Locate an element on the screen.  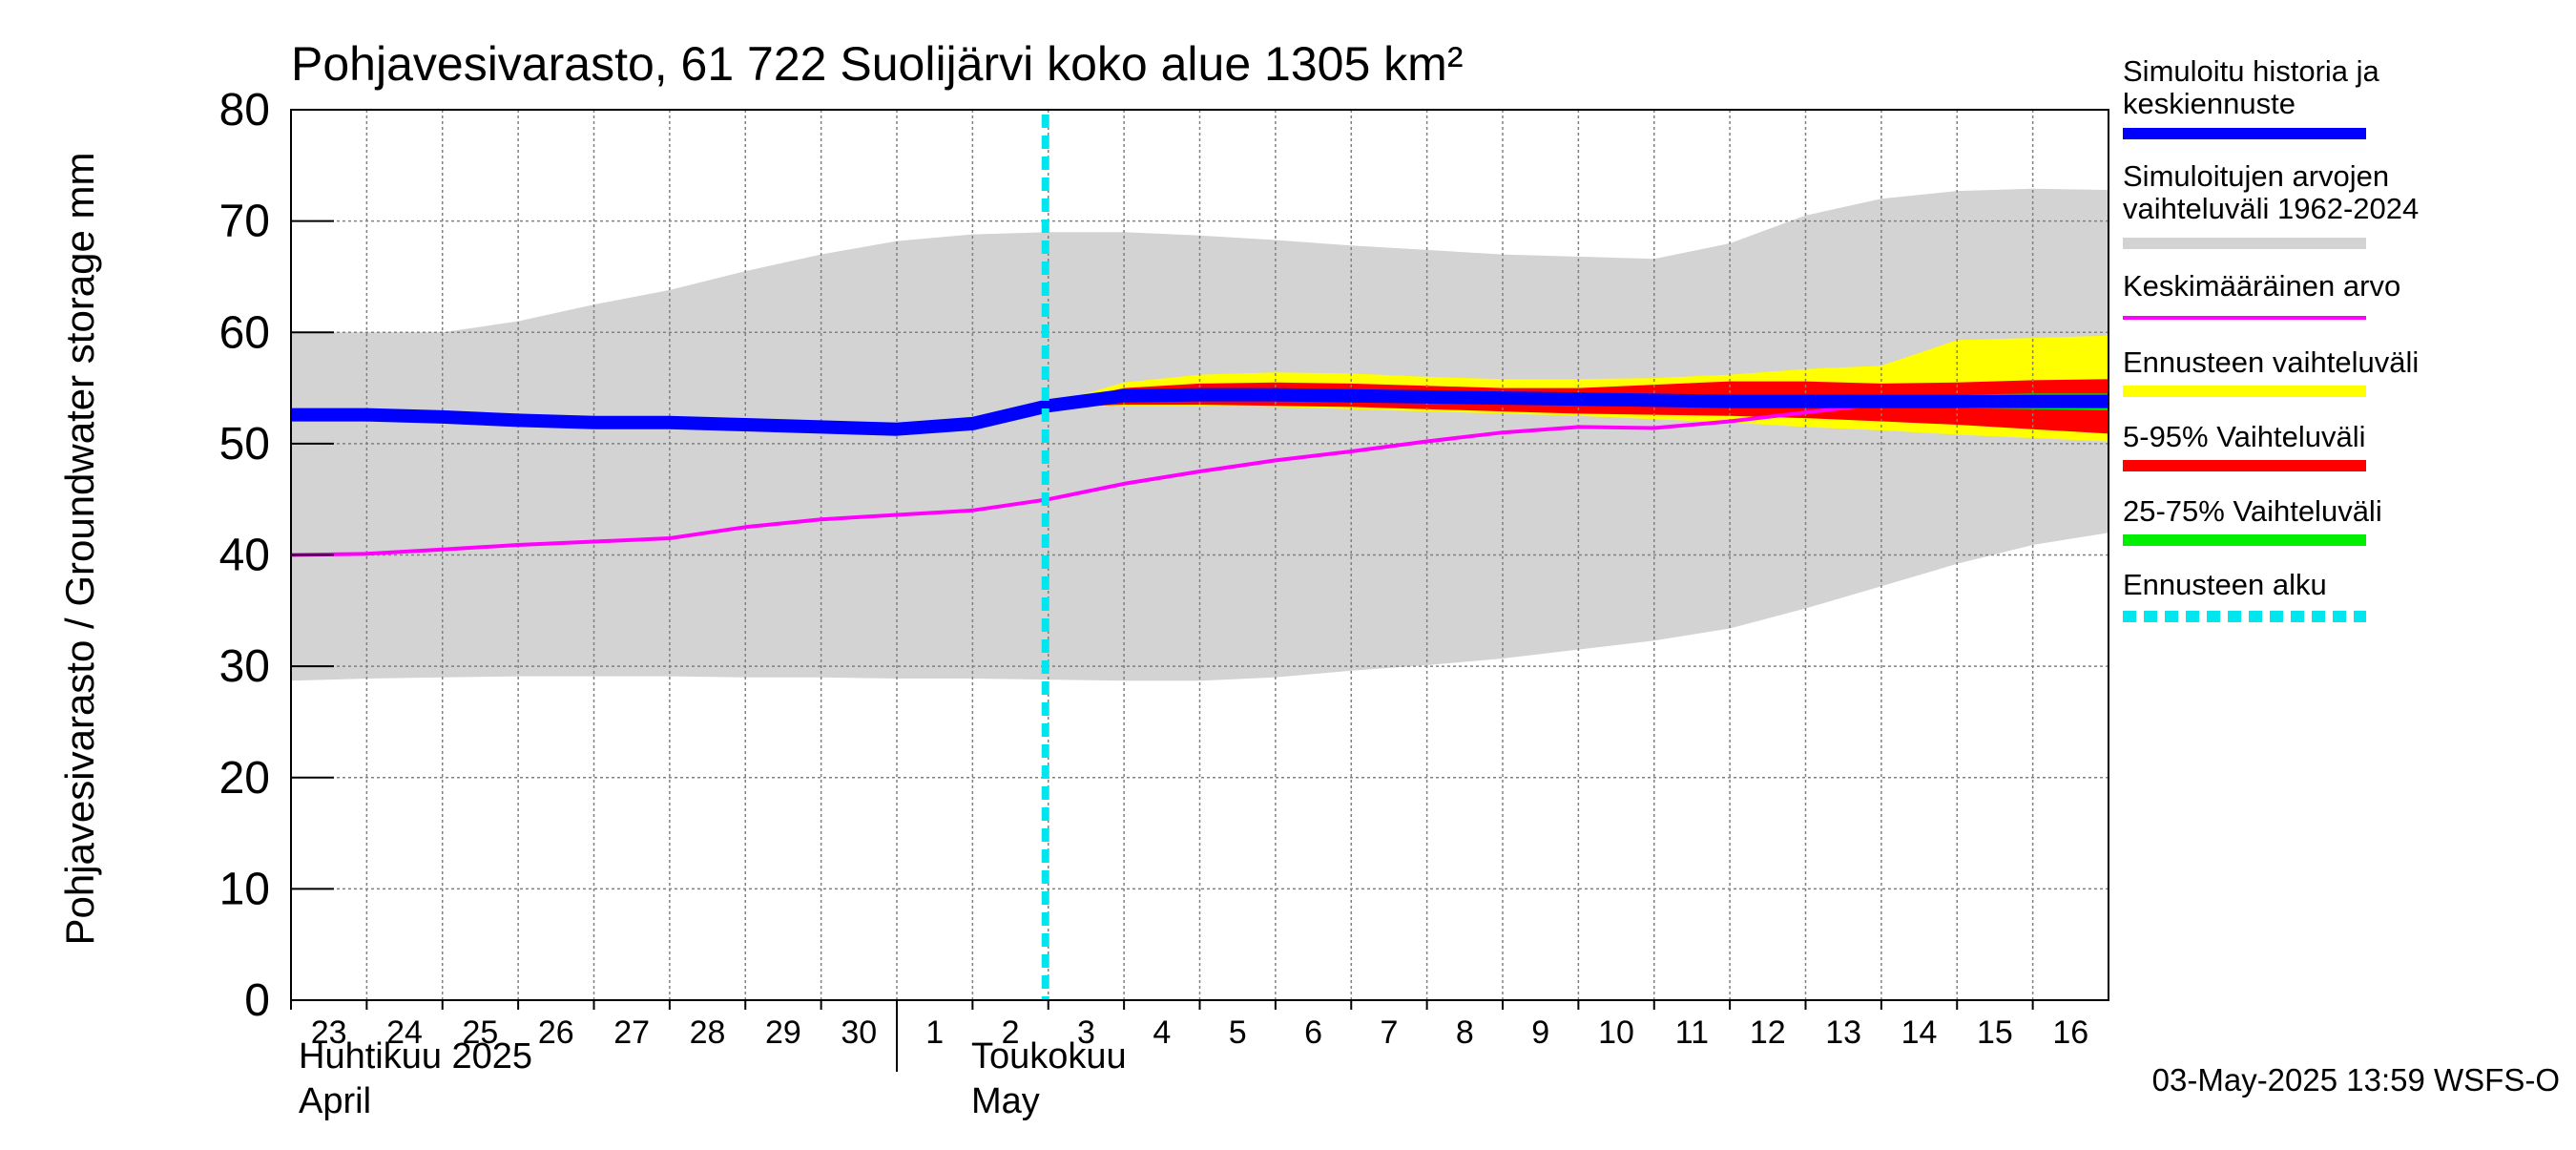
legend-label: 25-75% Vaihteluväli is located at coordinates (2252, 511).